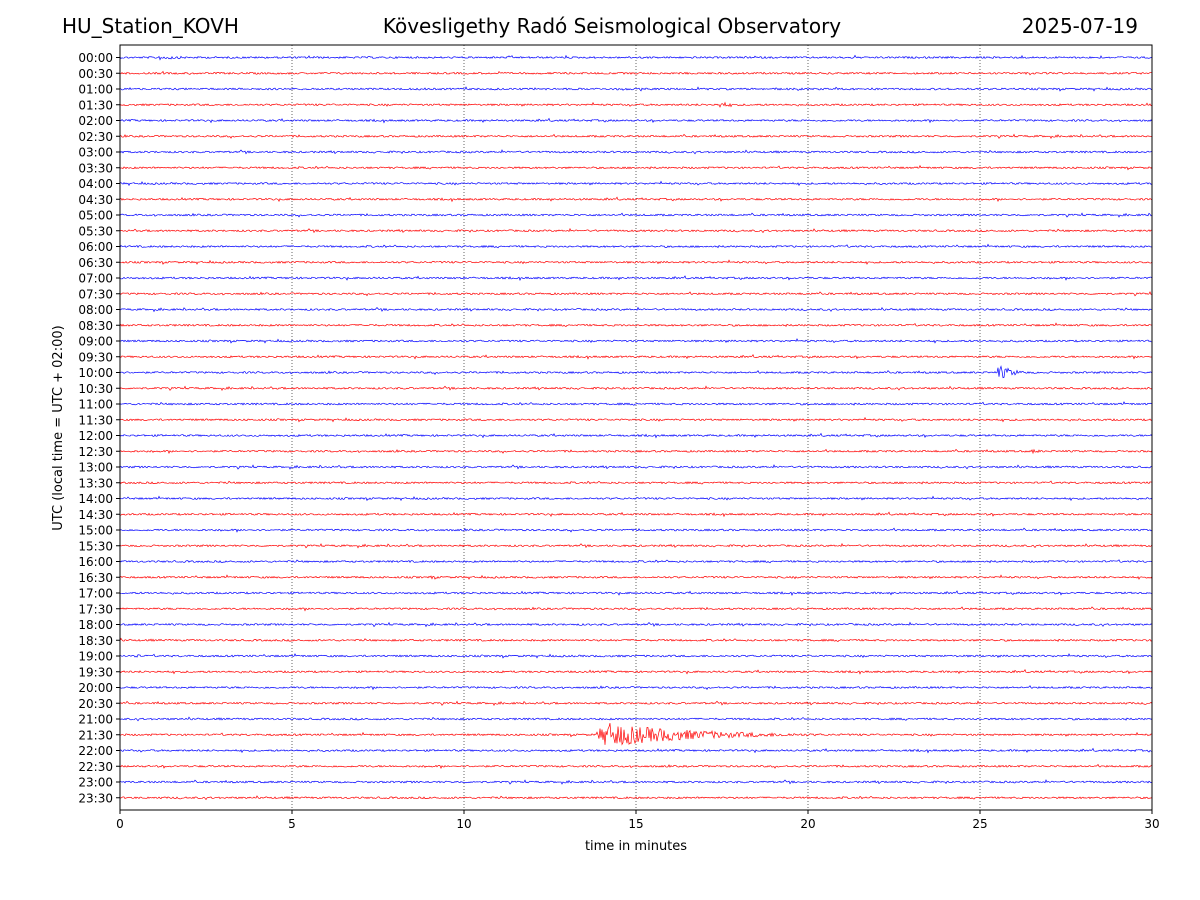 The width and height of the screenshot is (1200, 900). Describe the element at coordinates (95, 105) in the screenshot. I see `row-label: 01:30` at that location.